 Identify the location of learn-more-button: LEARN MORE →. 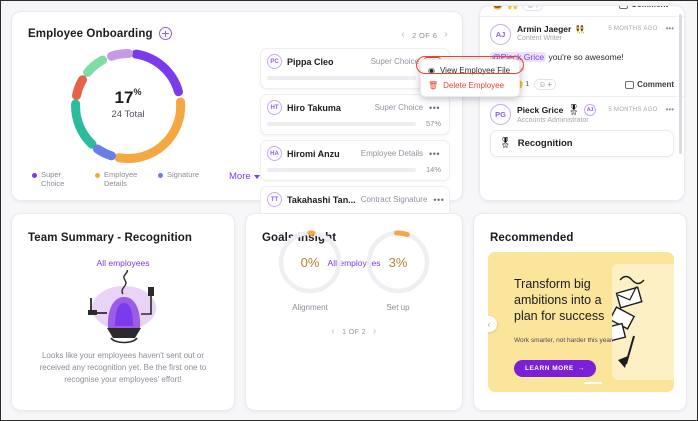
(555, 368).